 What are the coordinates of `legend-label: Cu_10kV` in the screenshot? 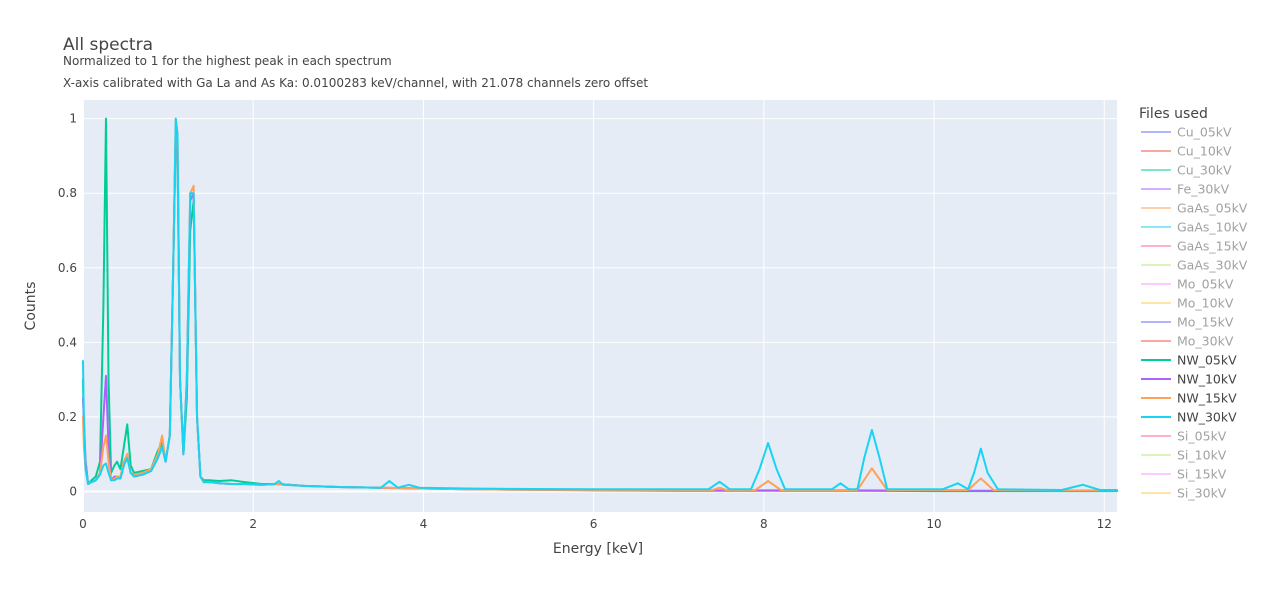 It's located at (1204, 151).